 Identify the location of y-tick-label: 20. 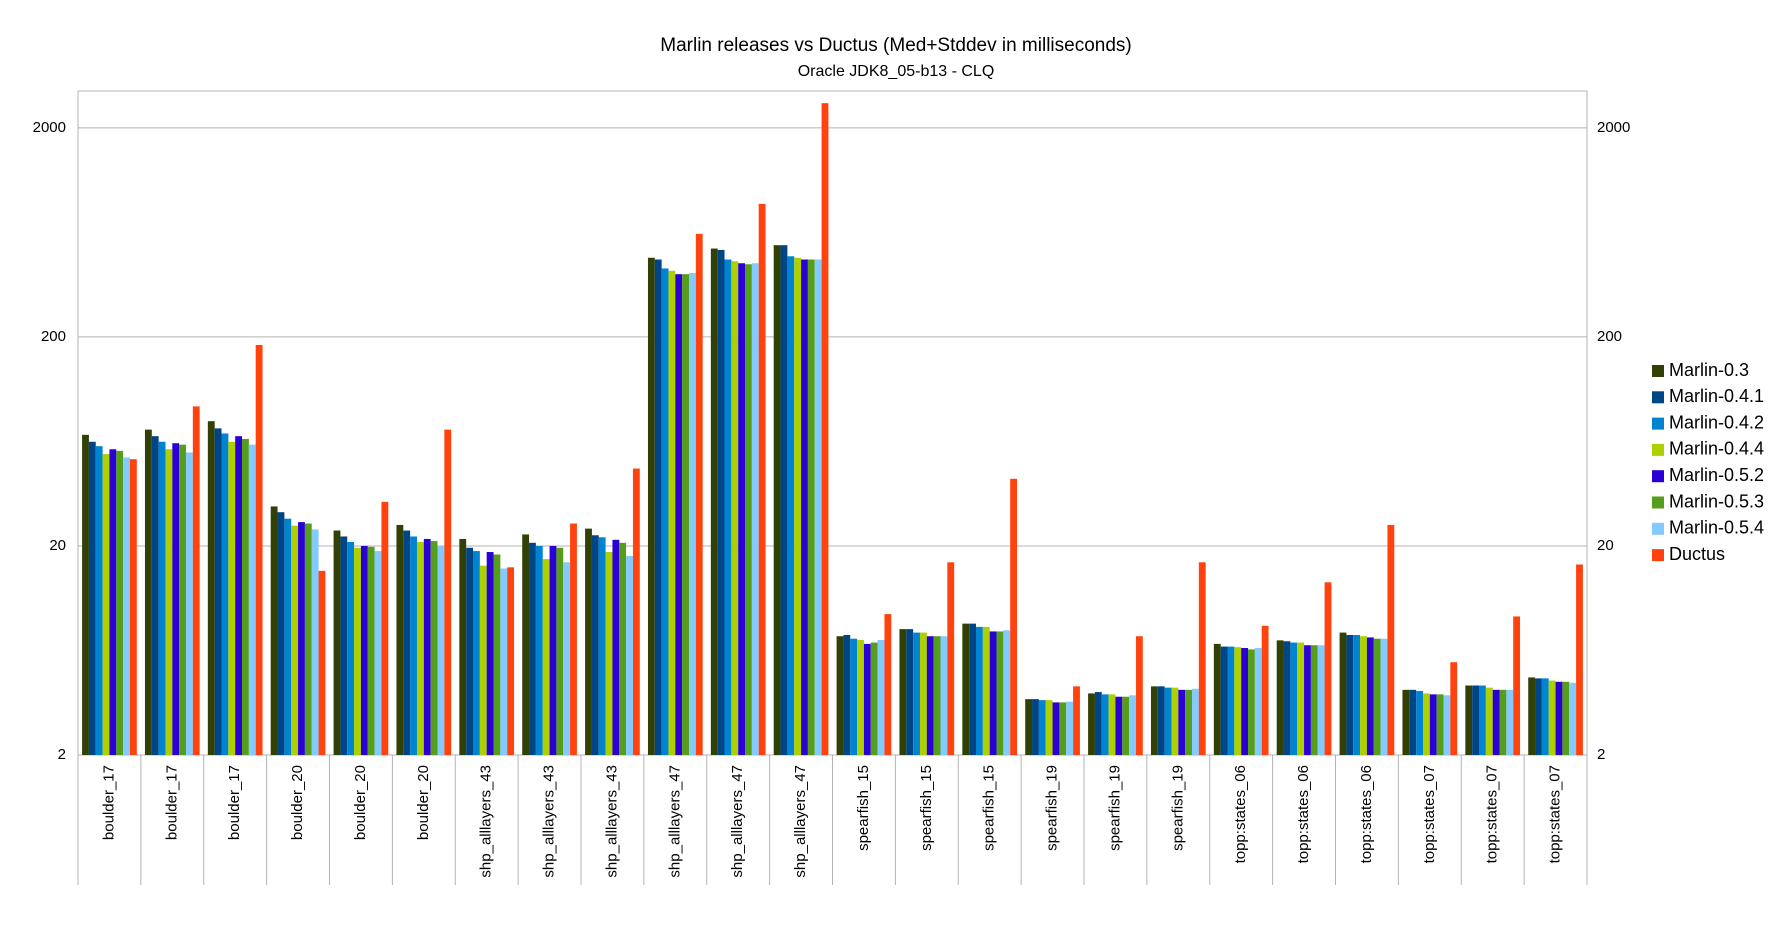
(57, 545).